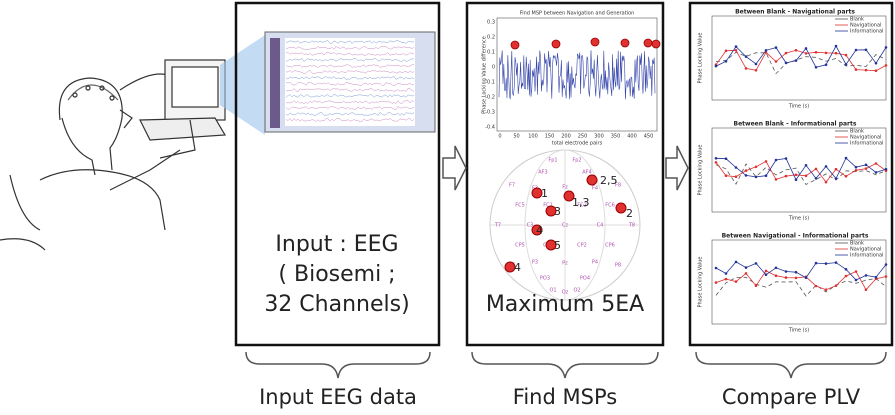 The image size is (895, 415). Describe the element at coordinates (565, 188) in the screenshot. I see `electrode-label: Fz` at that location.